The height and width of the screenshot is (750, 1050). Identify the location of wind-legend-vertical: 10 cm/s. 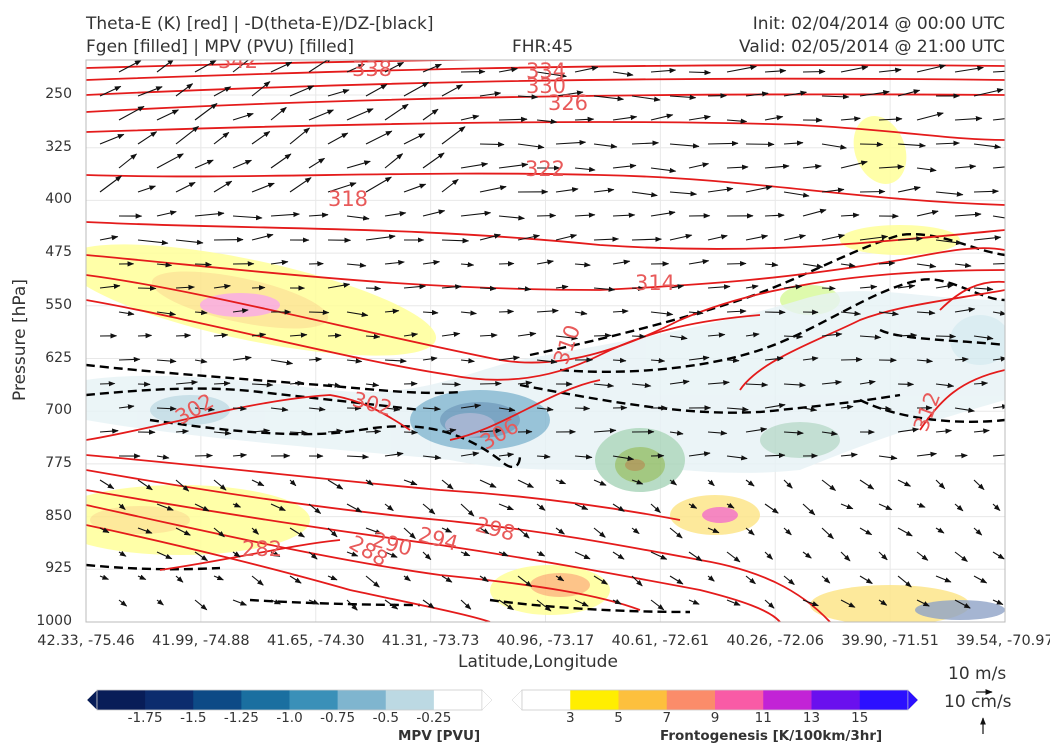
(978, 702).